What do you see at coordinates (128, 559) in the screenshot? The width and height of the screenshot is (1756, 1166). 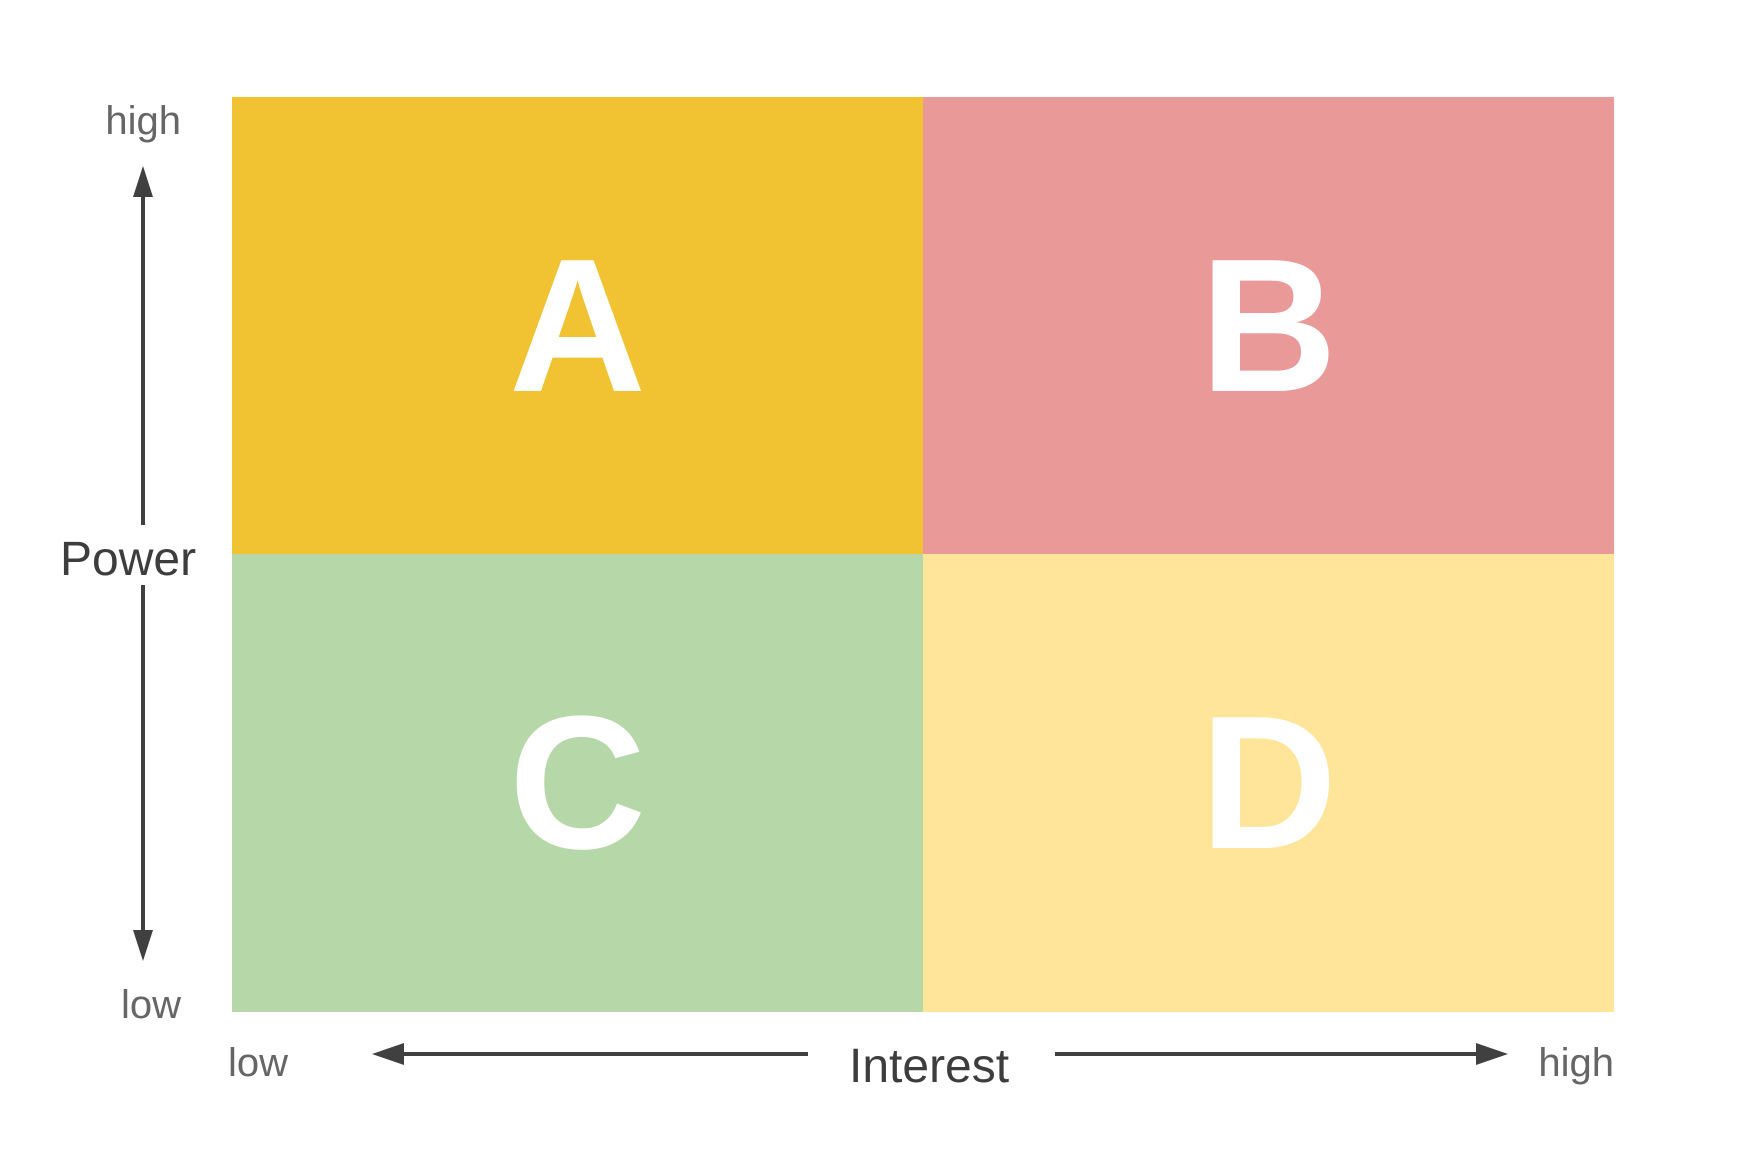 I see `y-axis-title: Power` at bounding box center [128, 559].